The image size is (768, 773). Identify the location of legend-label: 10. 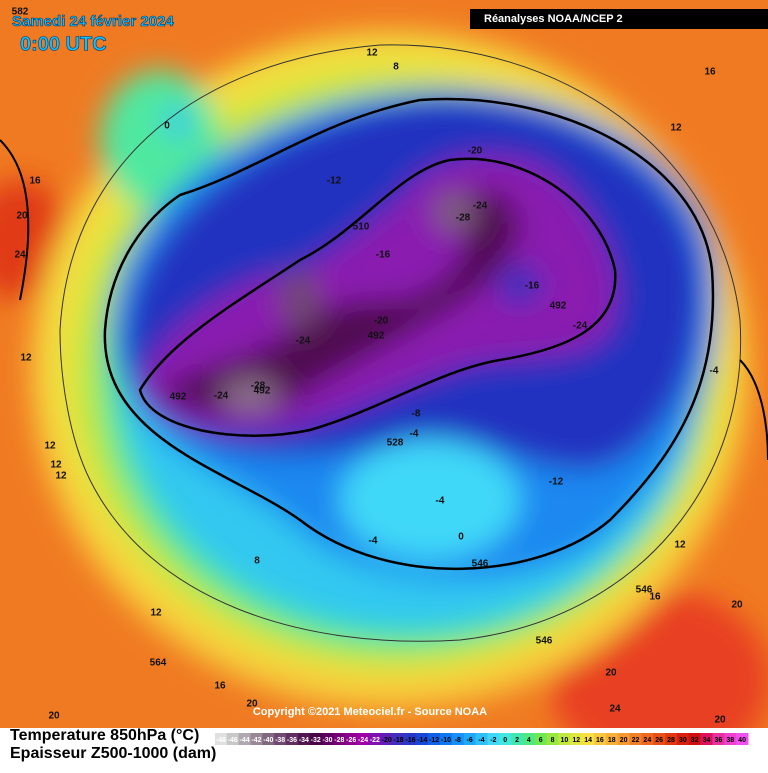
(565, 740).